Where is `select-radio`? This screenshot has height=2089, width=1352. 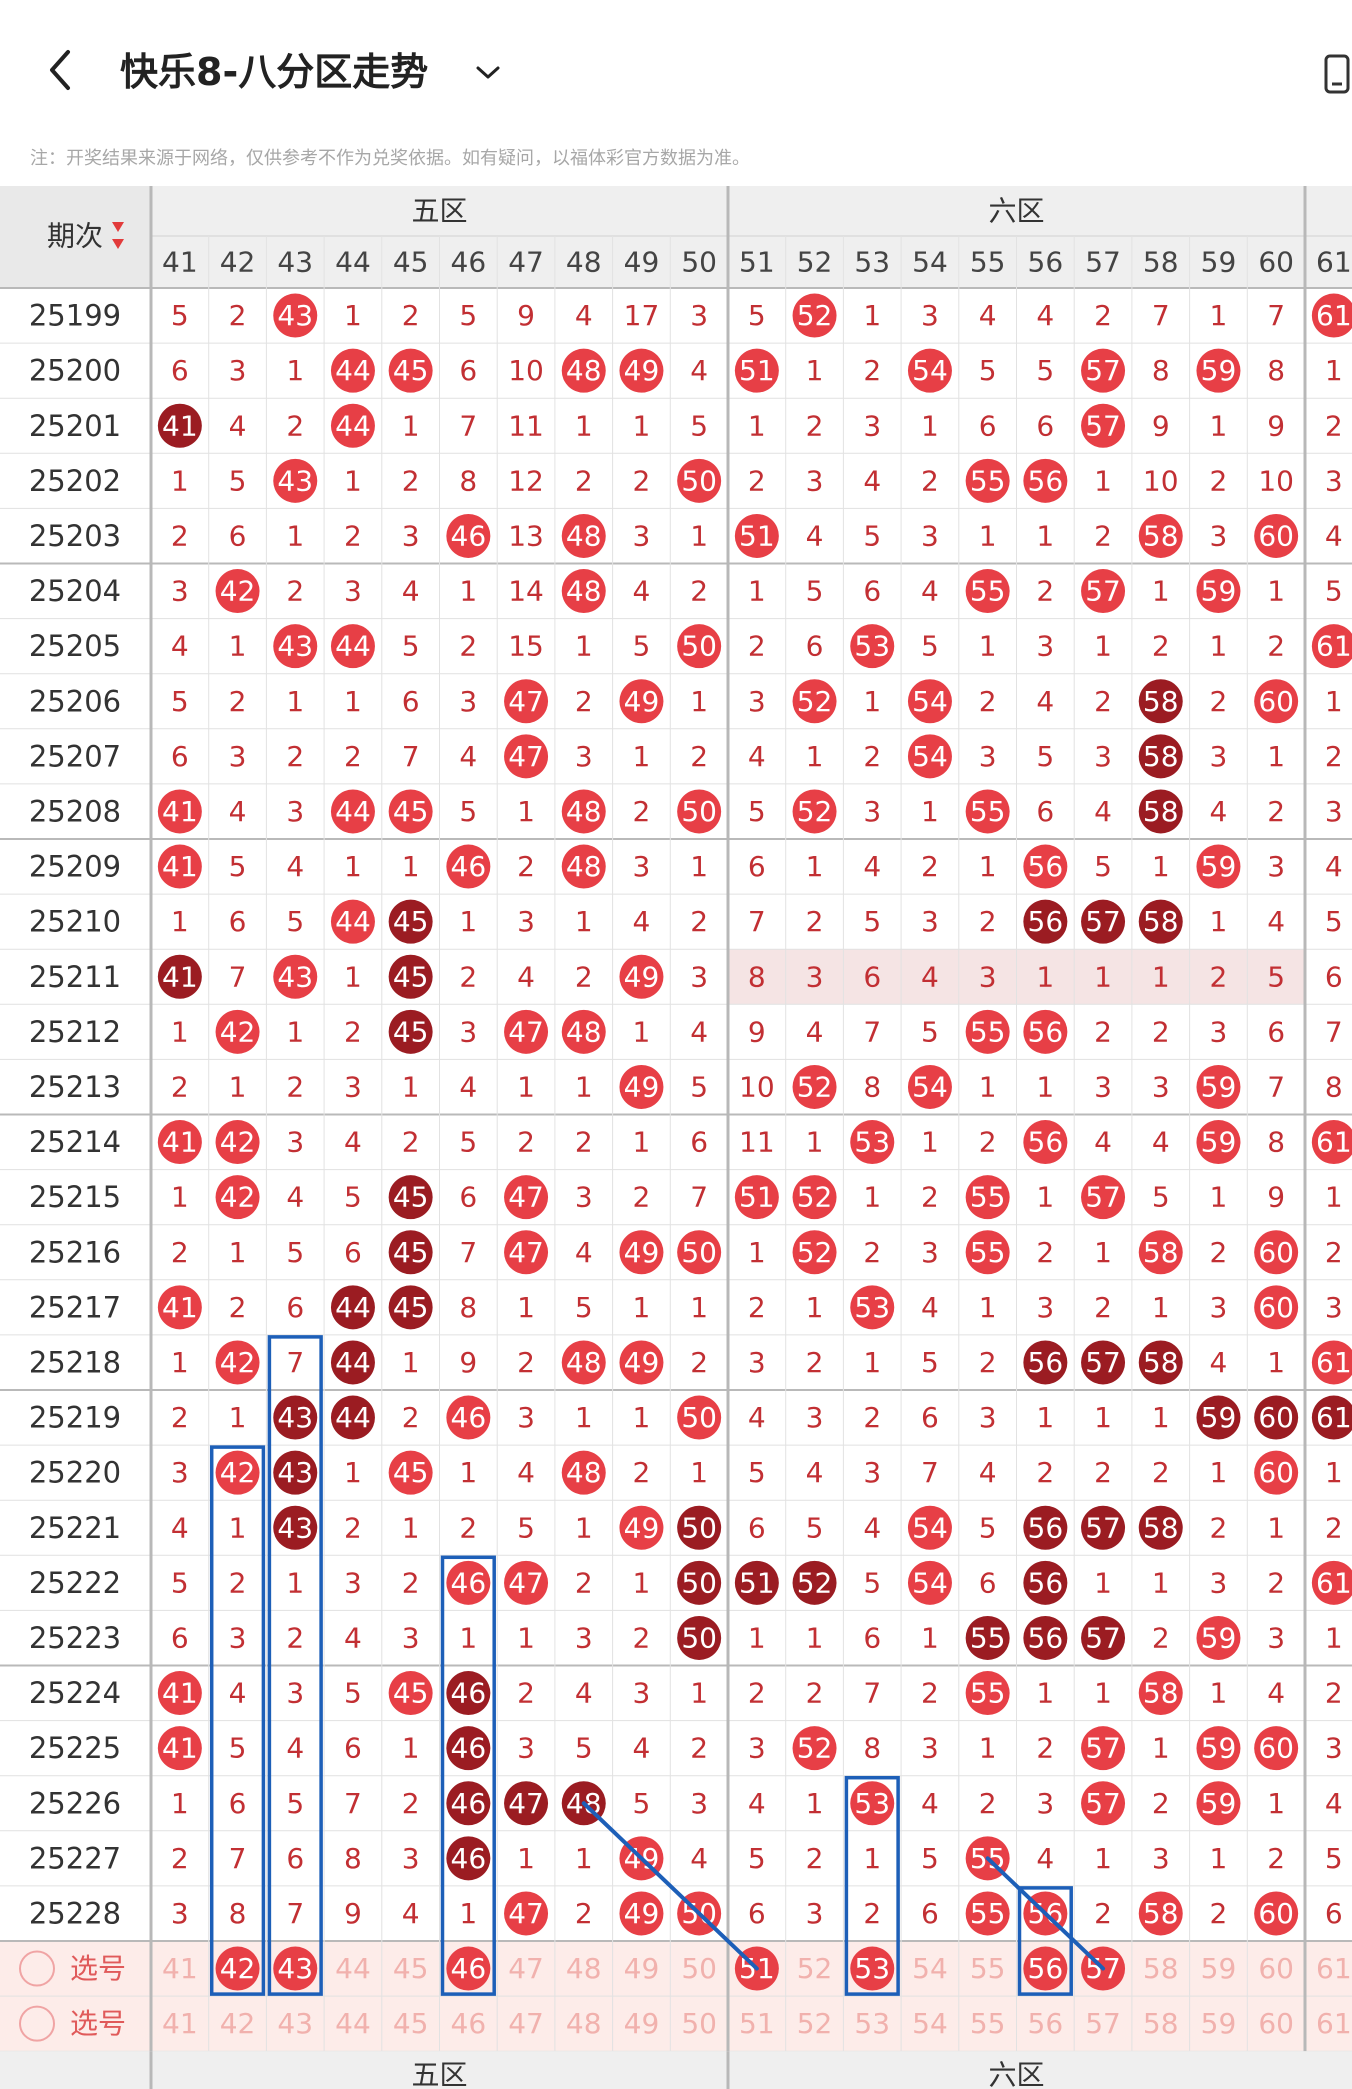
select-radio is located at coordinates (37, 2023).